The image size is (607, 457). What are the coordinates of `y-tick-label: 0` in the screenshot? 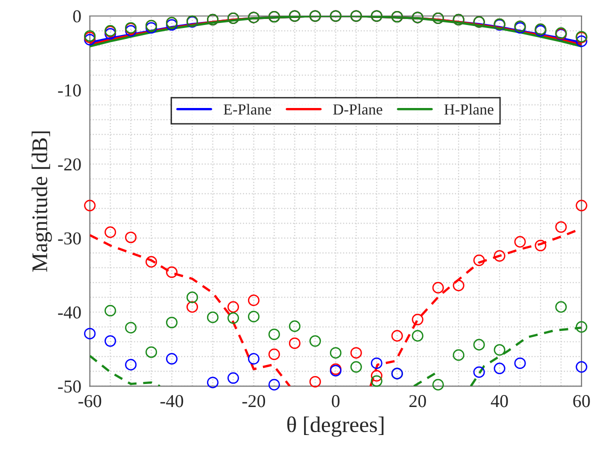 It's located at (77, 16).